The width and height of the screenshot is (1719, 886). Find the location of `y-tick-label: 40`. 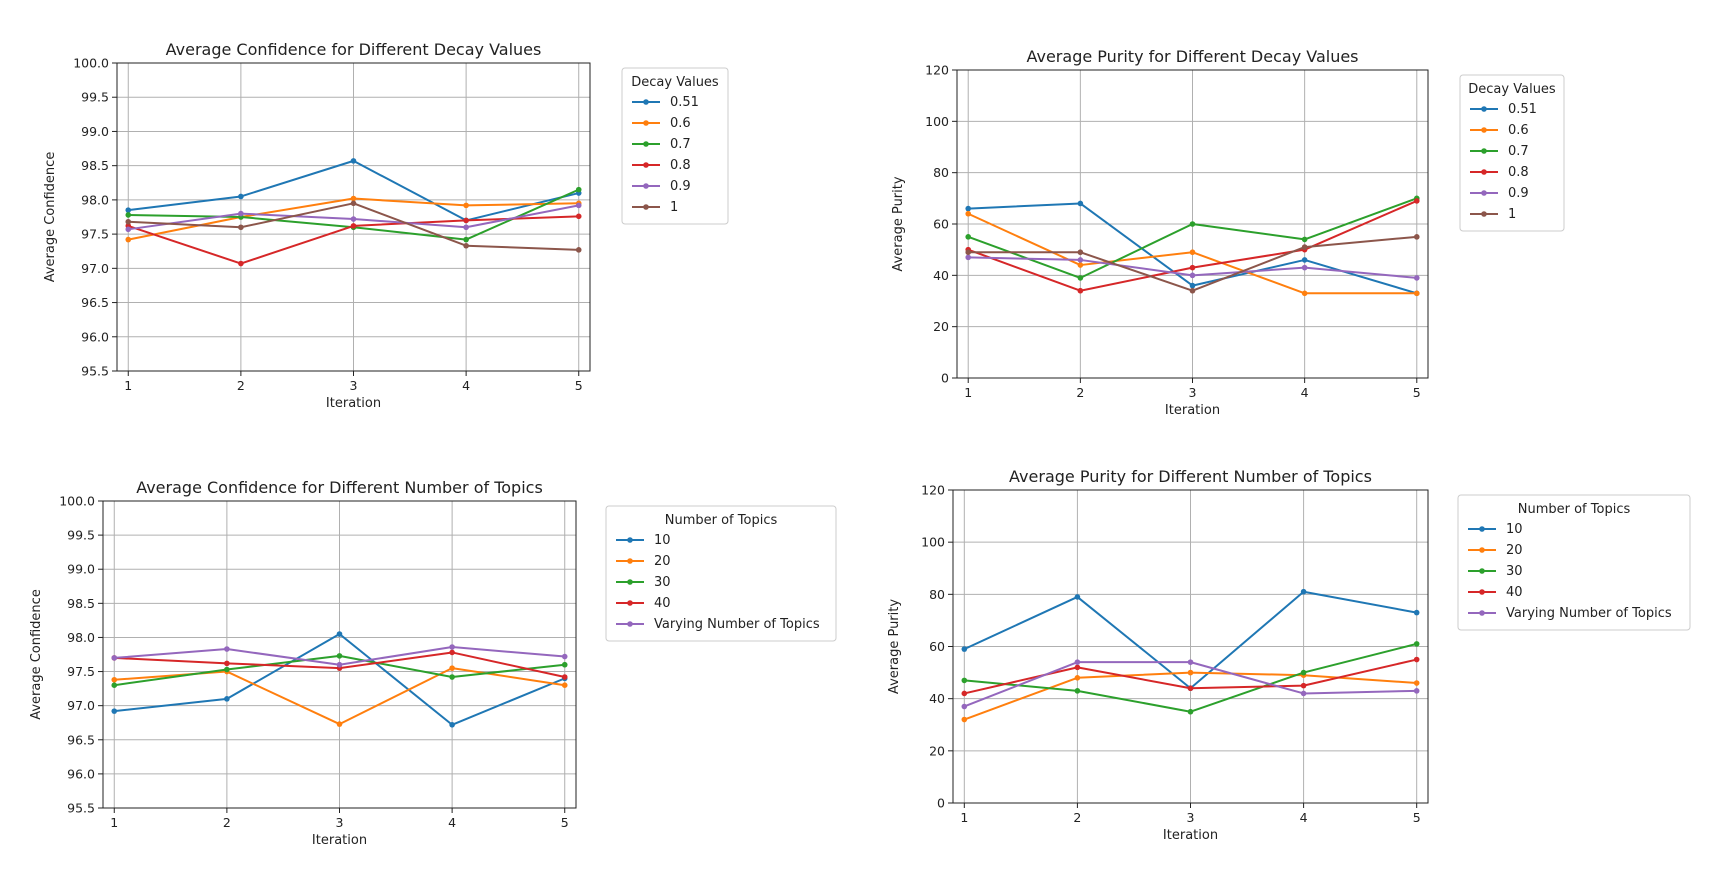

y-tick-label: 40 is located at coordinates (941, 275).